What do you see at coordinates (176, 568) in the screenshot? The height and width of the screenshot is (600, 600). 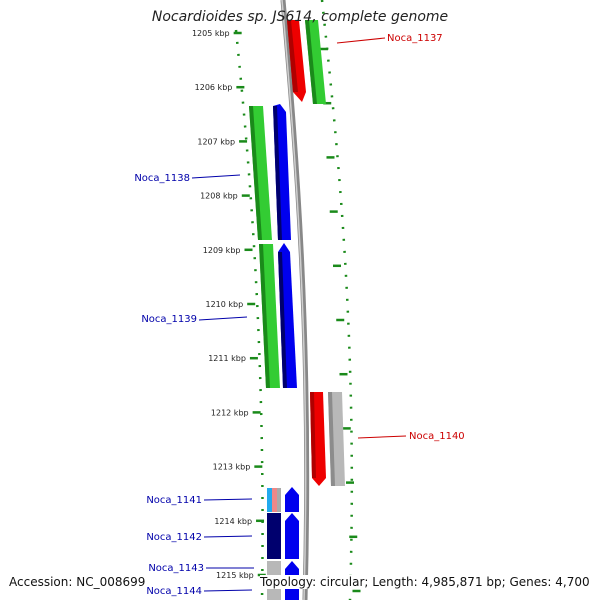 I see `label-noca-1143: Noca_1143` at bounding box center [176, 568].